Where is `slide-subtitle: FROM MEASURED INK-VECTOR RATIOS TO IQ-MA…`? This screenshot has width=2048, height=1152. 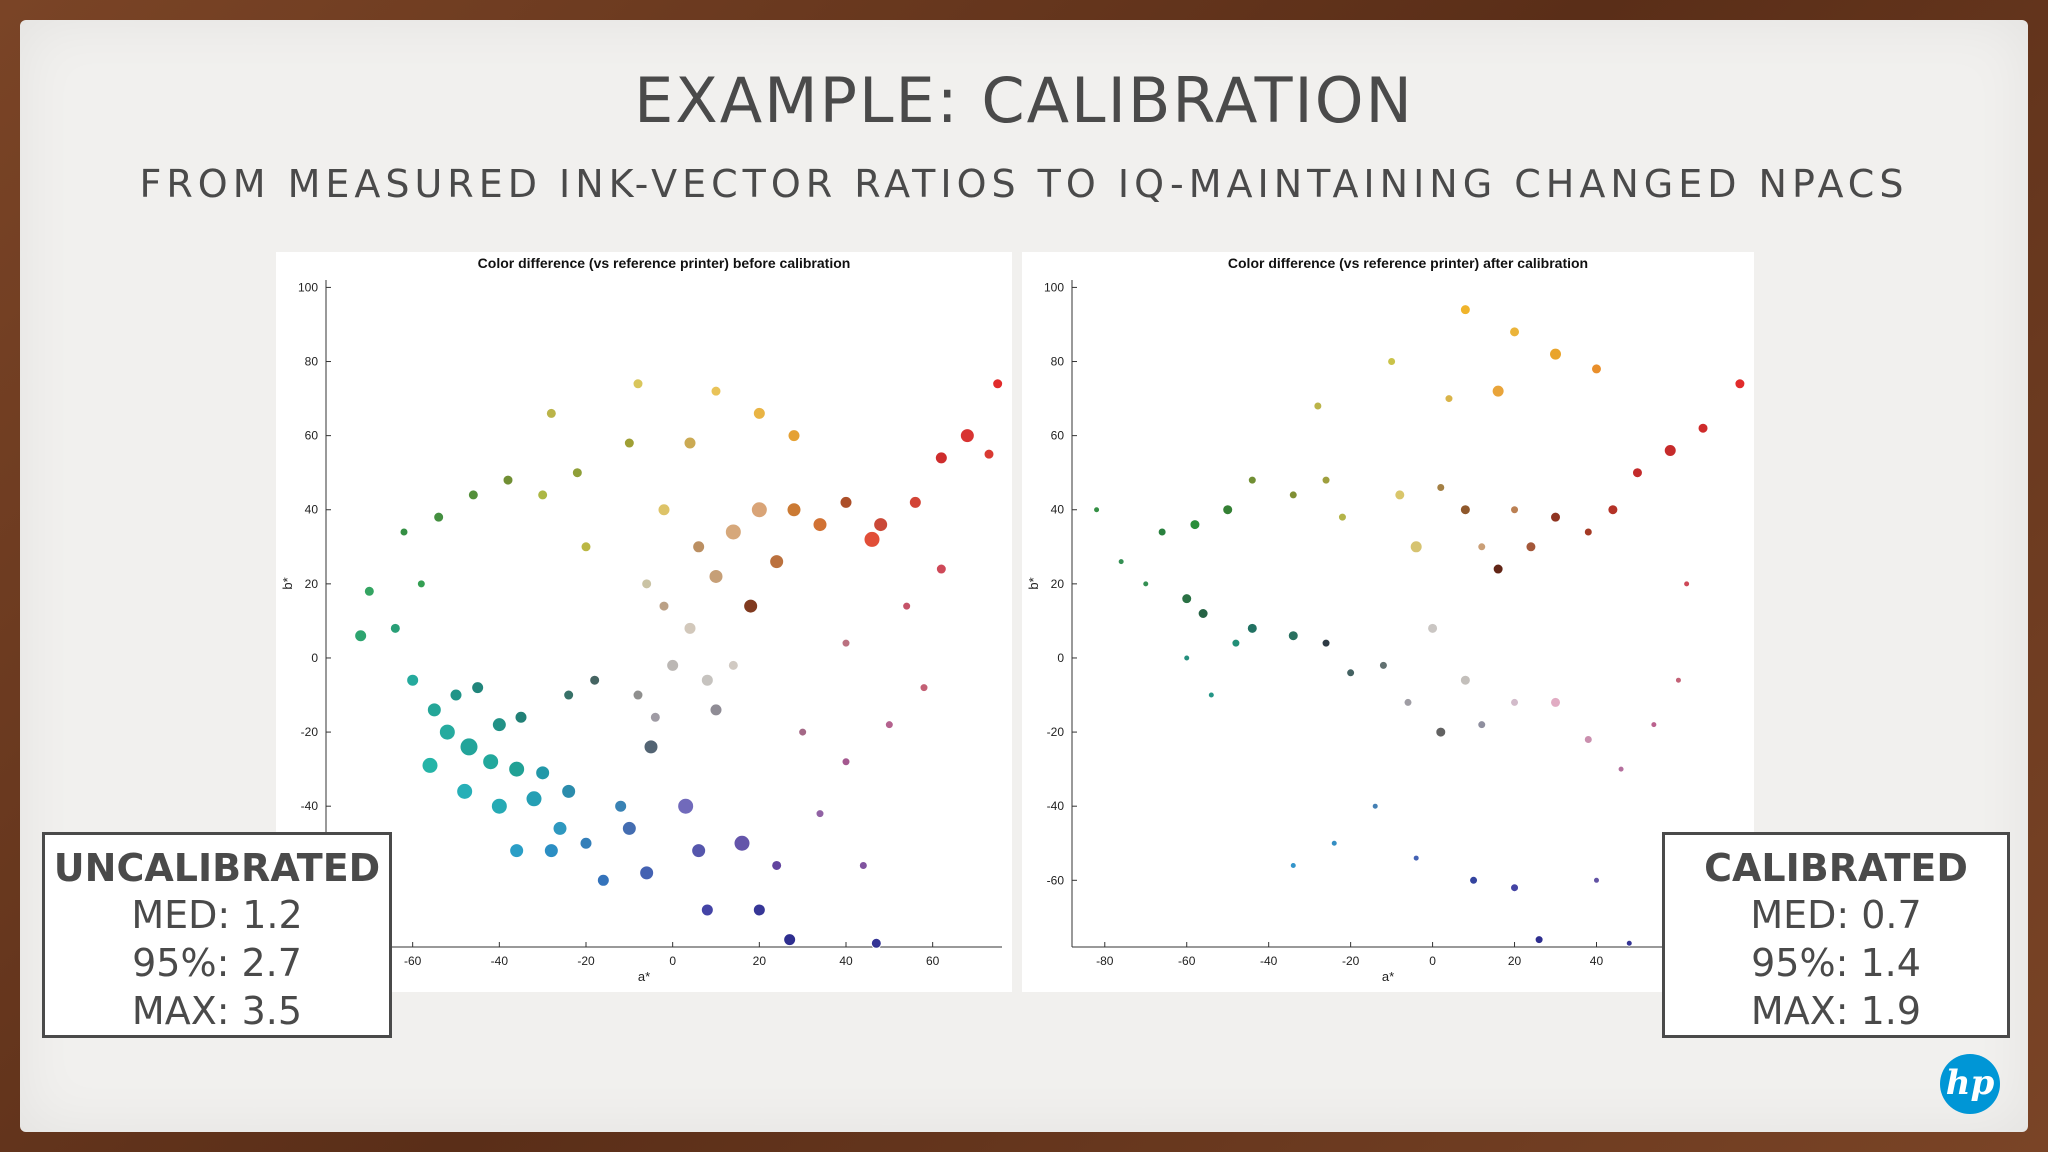
slide-subtitle: FROM MEASURED INK-VECTOR RATIOS TO IQ-MA… is located at coordinates (1024, 184).